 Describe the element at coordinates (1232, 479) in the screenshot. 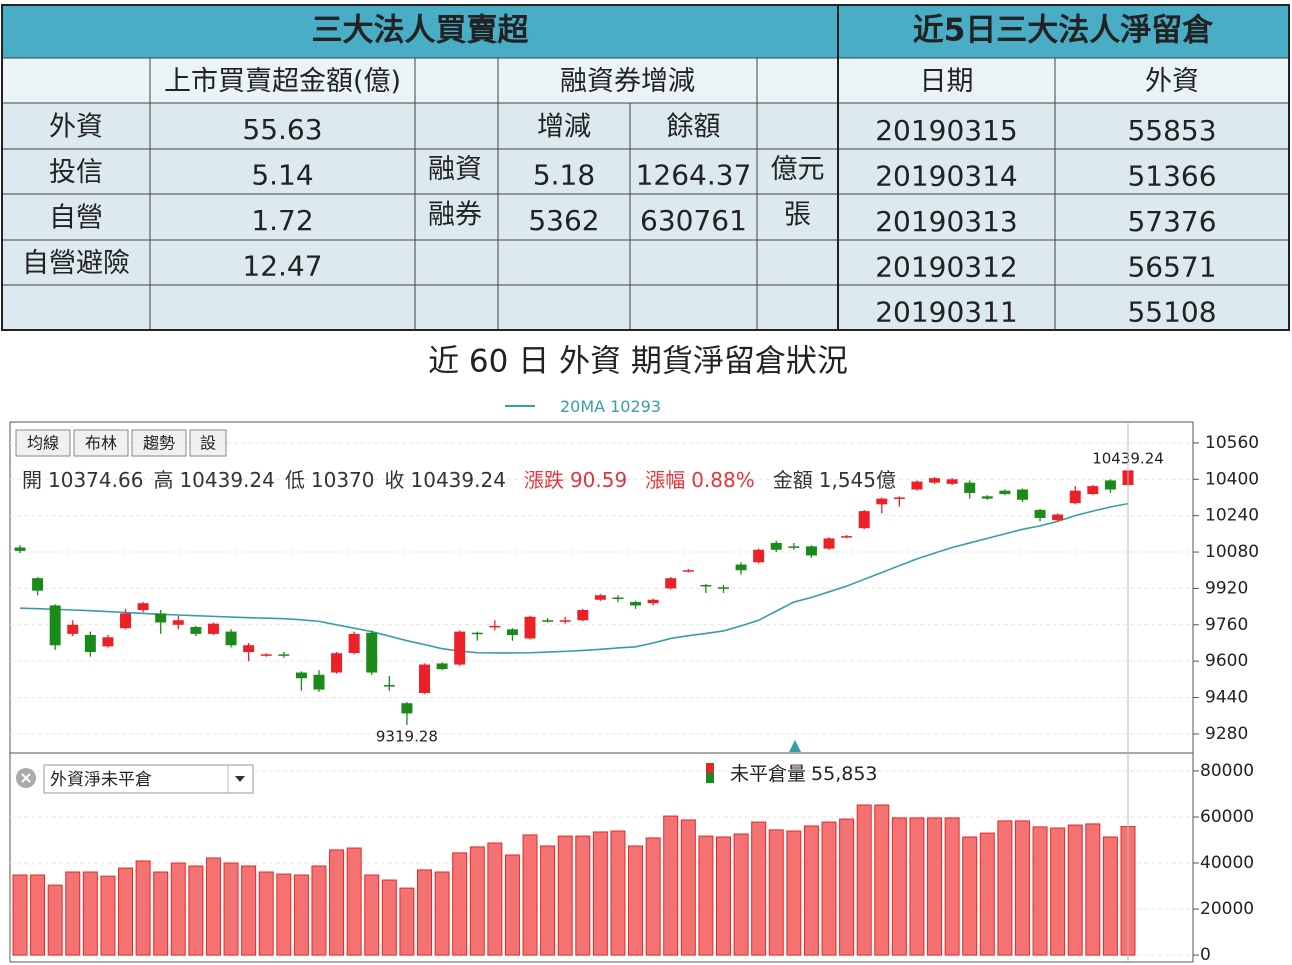

I see `y-tick-label: 10400` at that location.